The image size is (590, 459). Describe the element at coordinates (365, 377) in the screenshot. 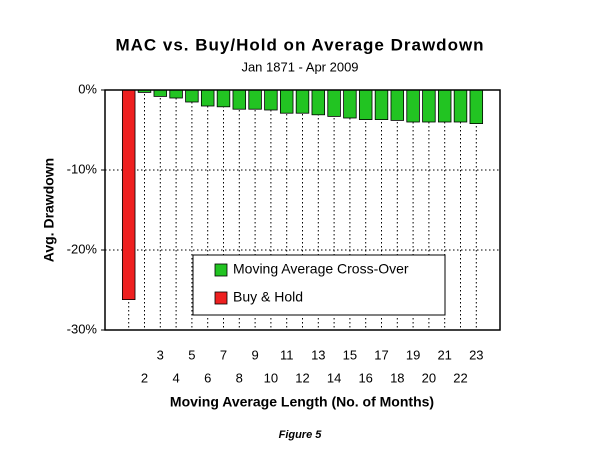

I see `x-tick-label: 16` at that location.